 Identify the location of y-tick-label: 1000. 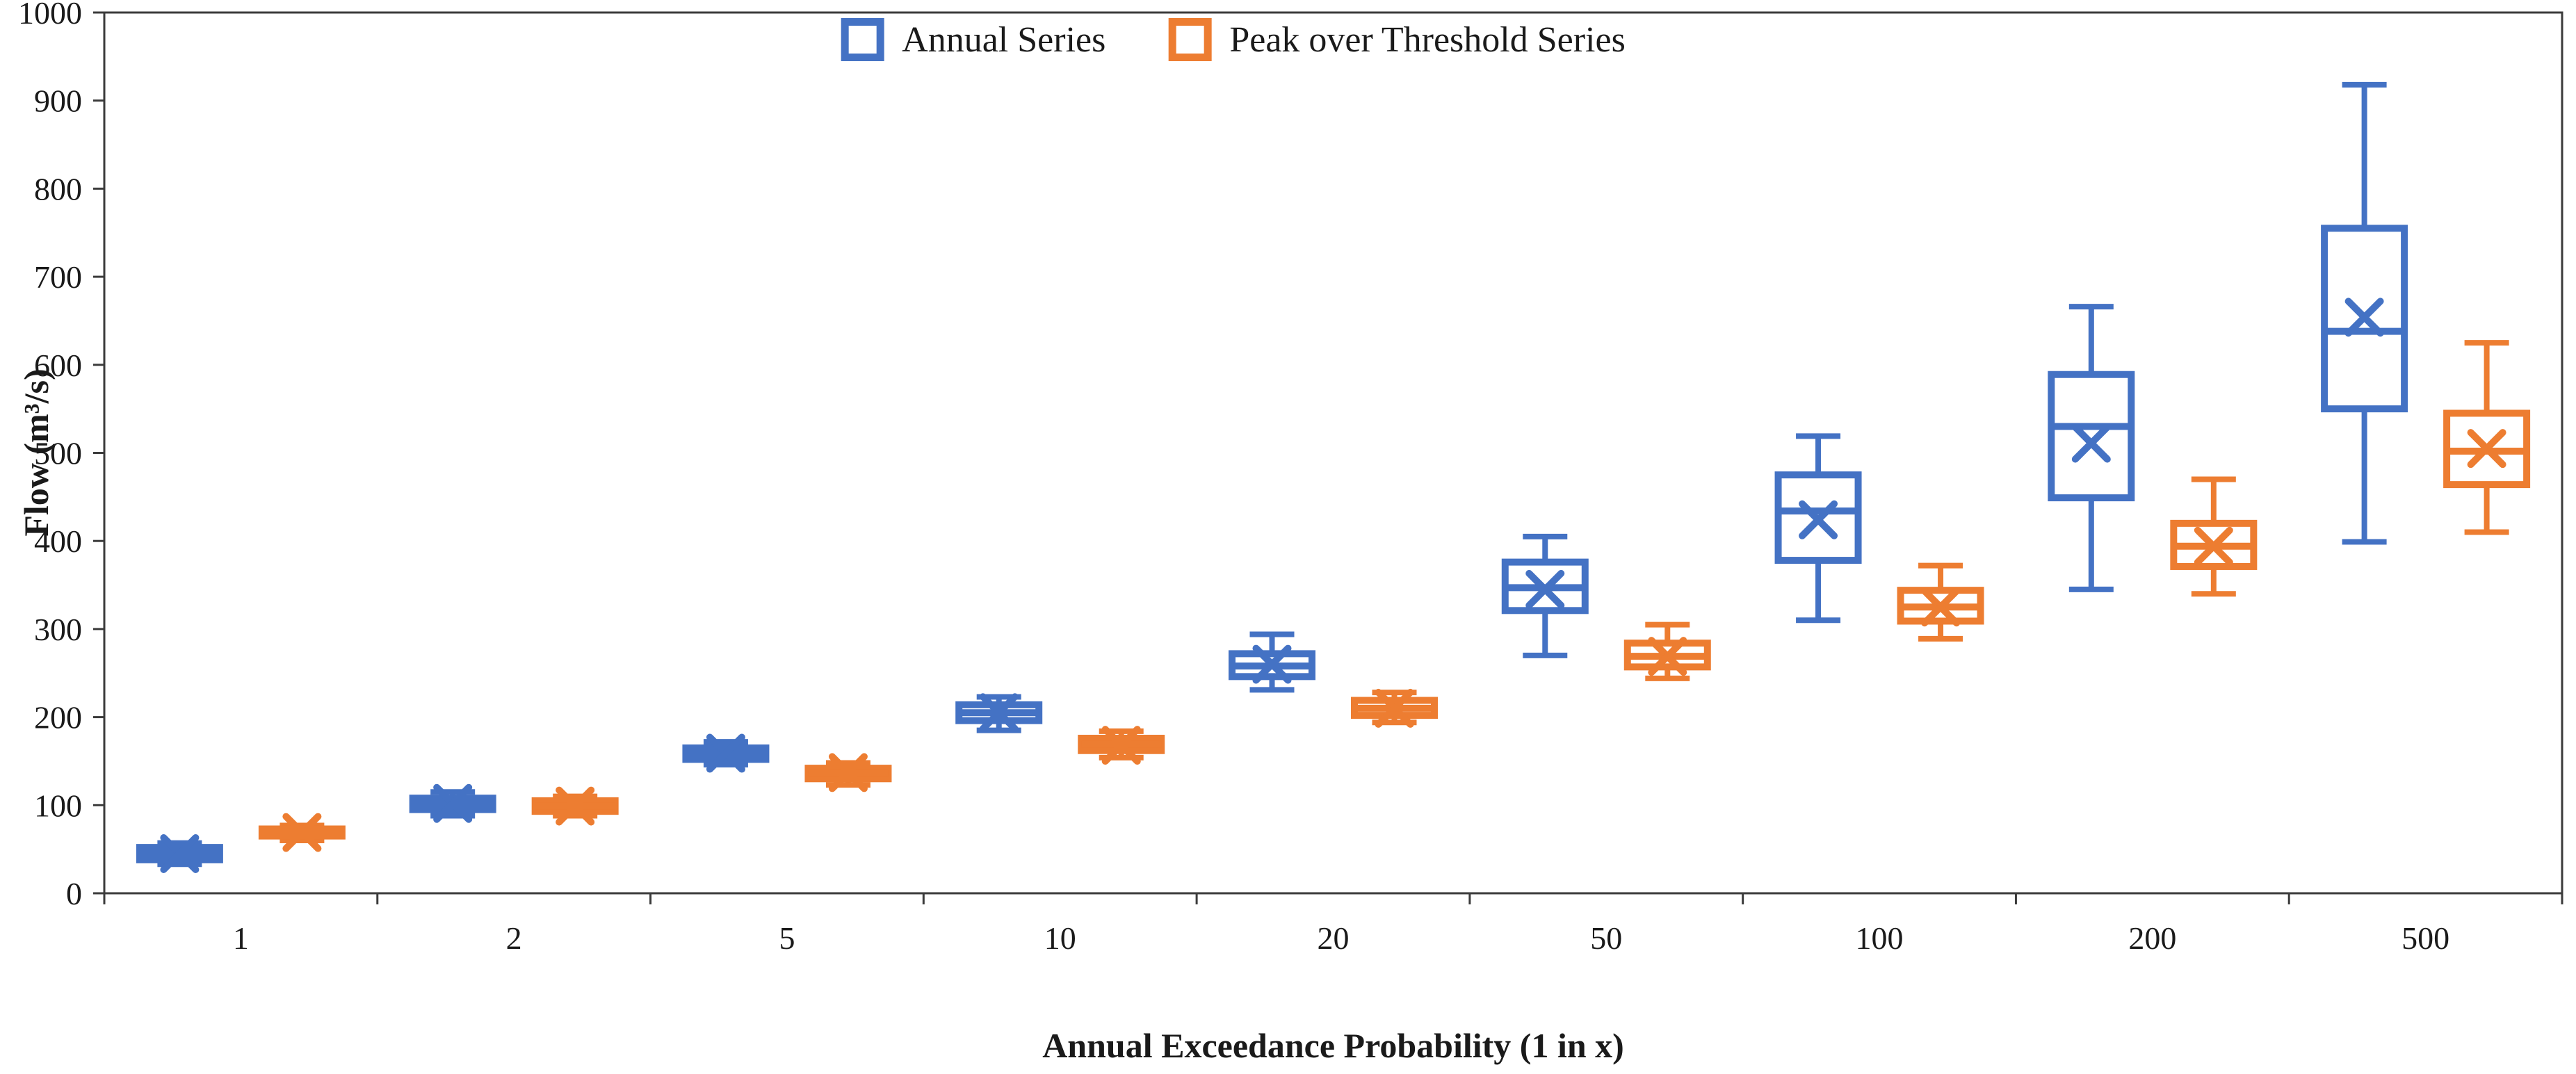
(50, 15).